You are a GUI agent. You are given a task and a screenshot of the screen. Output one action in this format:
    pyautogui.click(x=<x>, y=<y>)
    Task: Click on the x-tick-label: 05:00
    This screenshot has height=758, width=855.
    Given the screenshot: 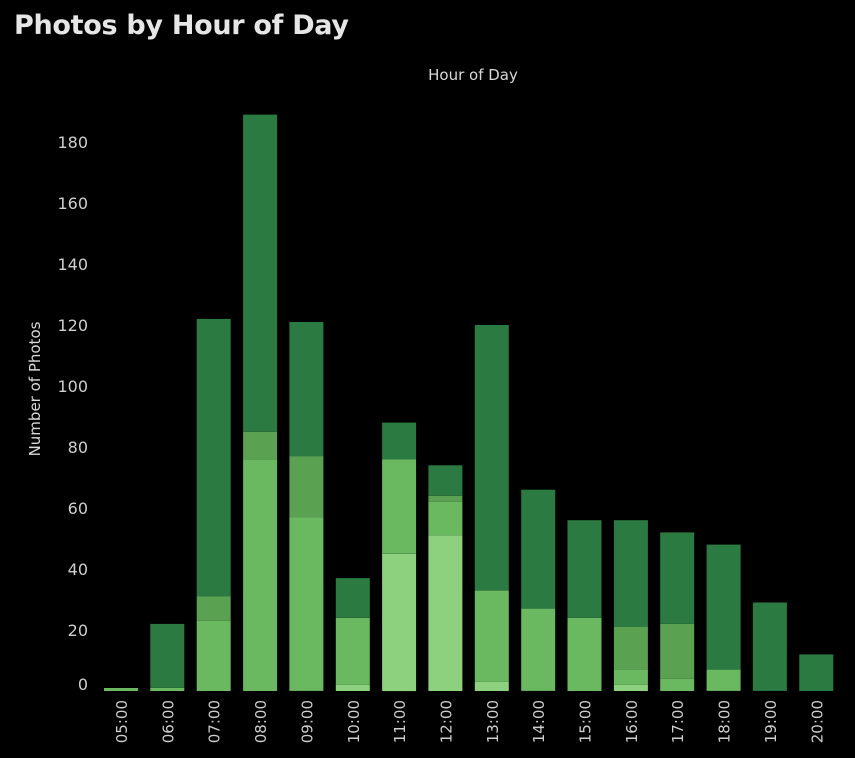 What is the action you would take?
    pyautogui.click(x=122, y=721)
    